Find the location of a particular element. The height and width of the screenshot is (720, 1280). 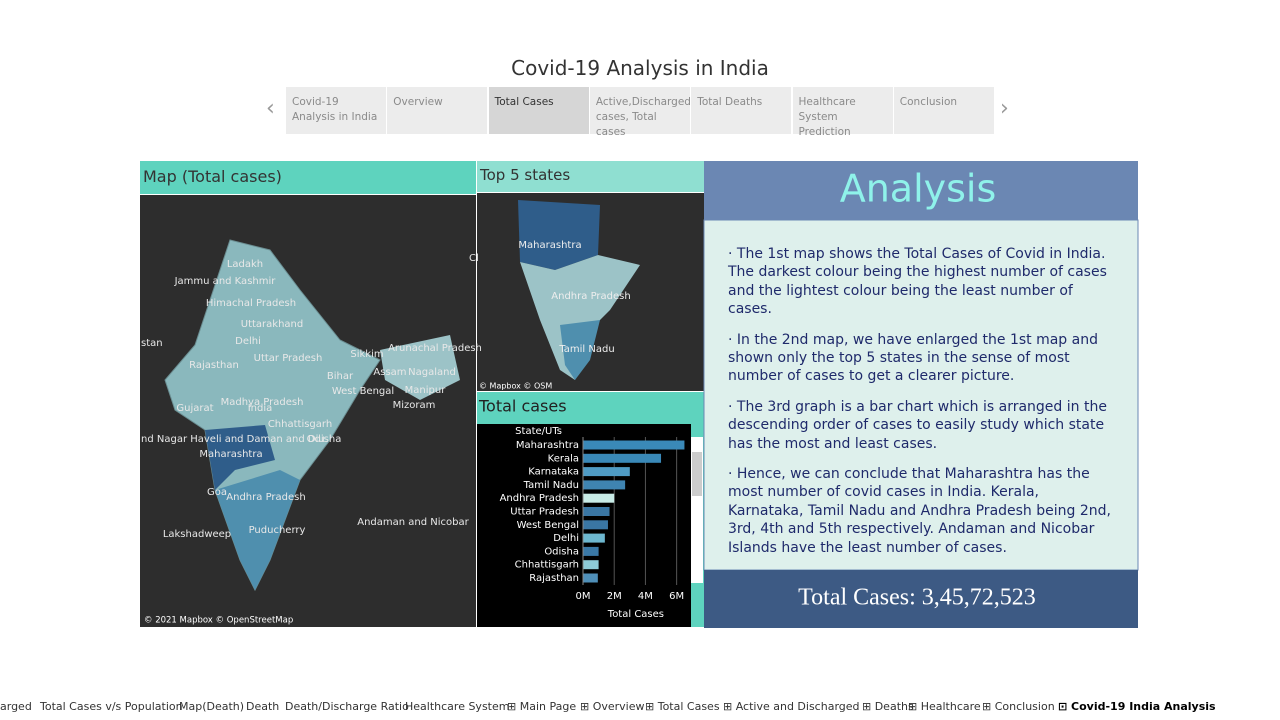

sheet-tab: Death/Discharge Ratio is located at coordinates (347, 706).